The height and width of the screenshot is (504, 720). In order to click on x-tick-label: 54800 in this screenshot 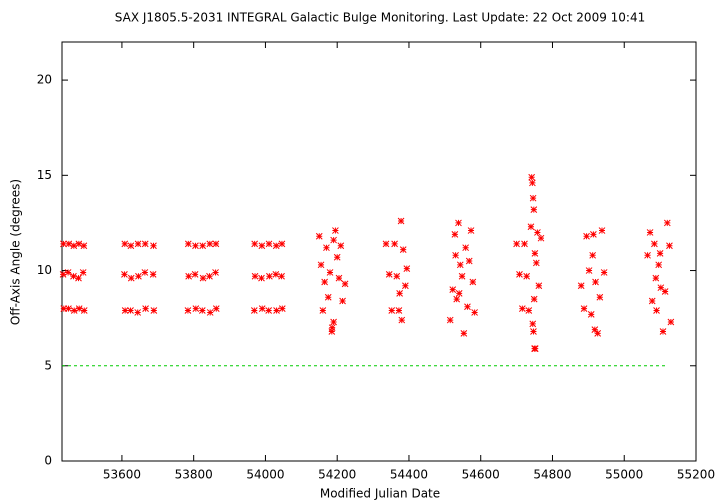, I will do `click(552, 475)`.